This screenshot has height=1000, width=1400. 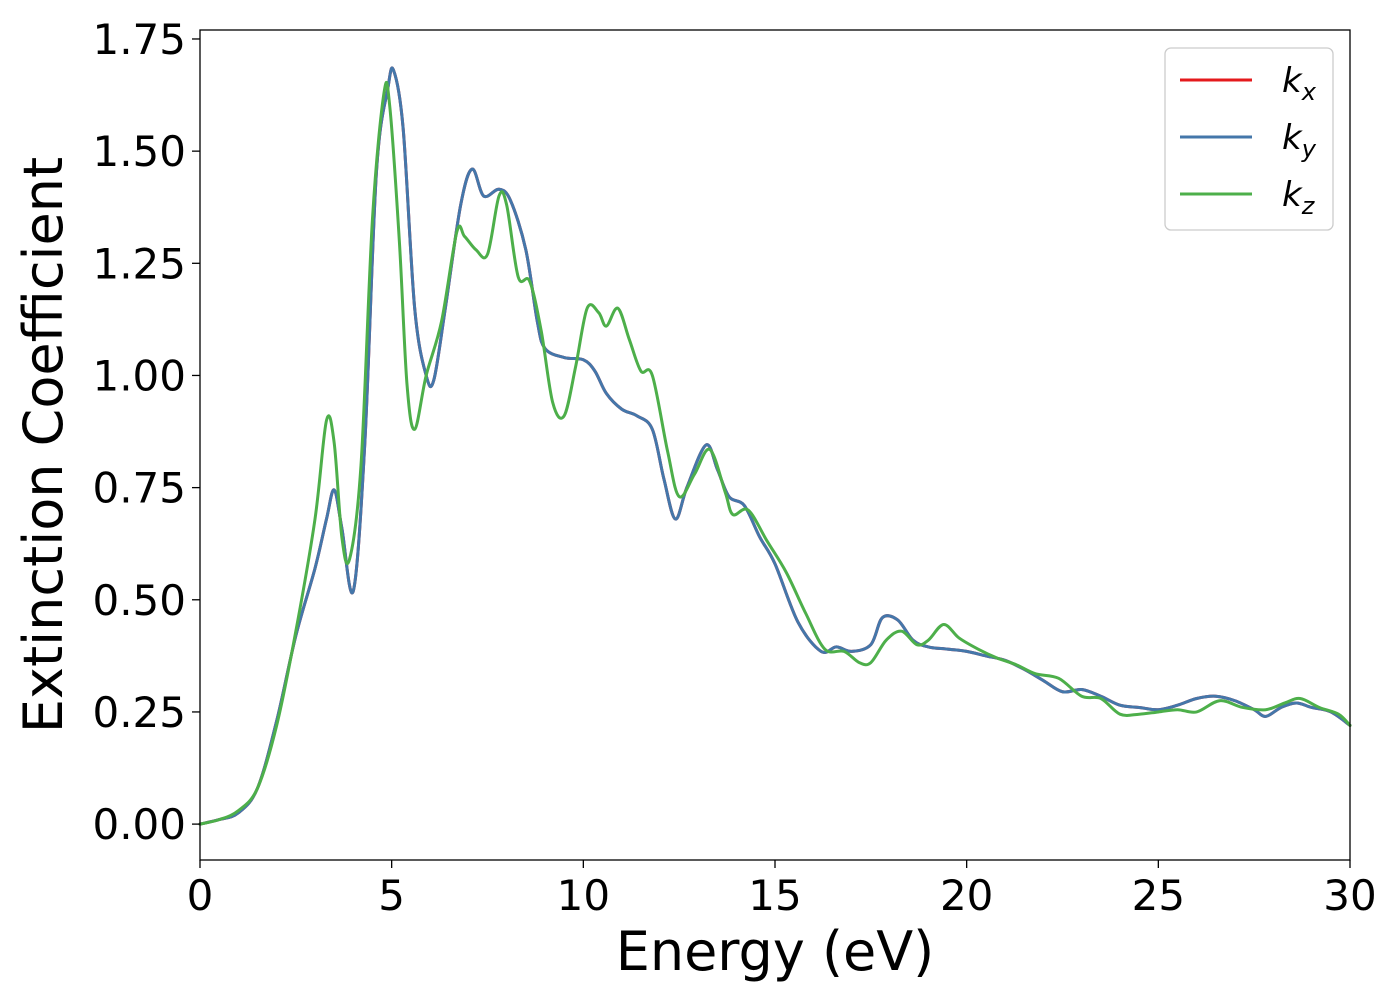 I want to click on x-tick-label: 10, so click(x=583, y=895).